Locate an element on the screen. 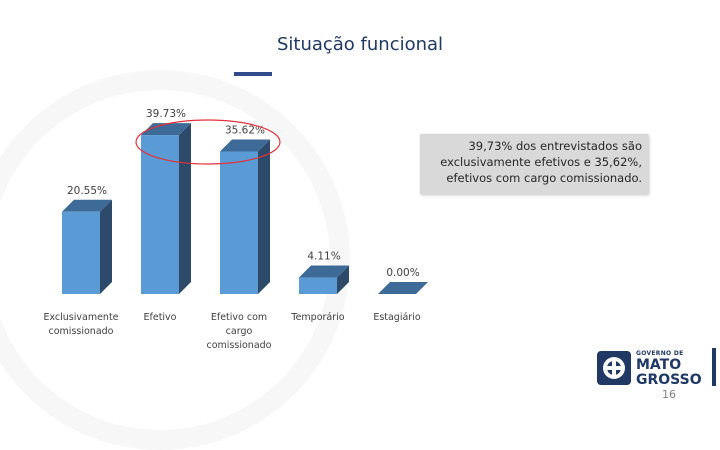 This screenshot has width=720, height=450. logo-divider is located at coordinates (714, 367).